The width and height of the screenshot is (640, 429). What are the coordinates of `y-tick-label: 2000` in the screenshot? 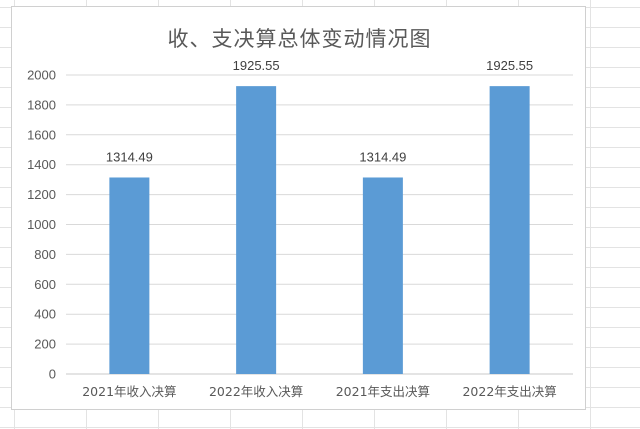 It's located at (41, 75).